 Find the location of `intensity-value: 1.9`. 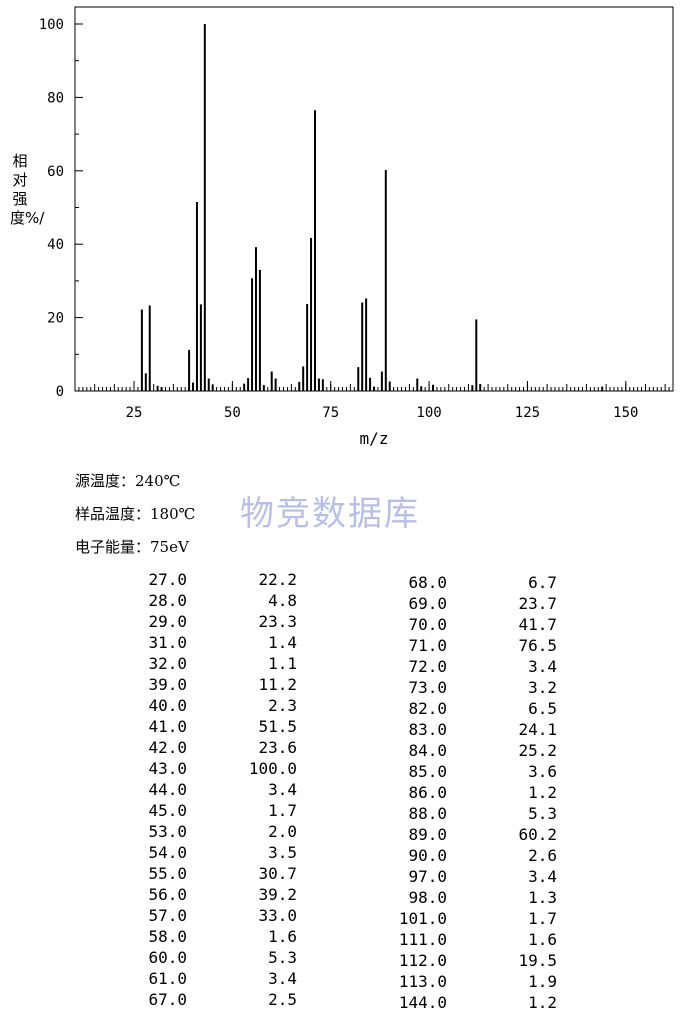

intensity-value: 1.9 is located at coordinates (542, 981).